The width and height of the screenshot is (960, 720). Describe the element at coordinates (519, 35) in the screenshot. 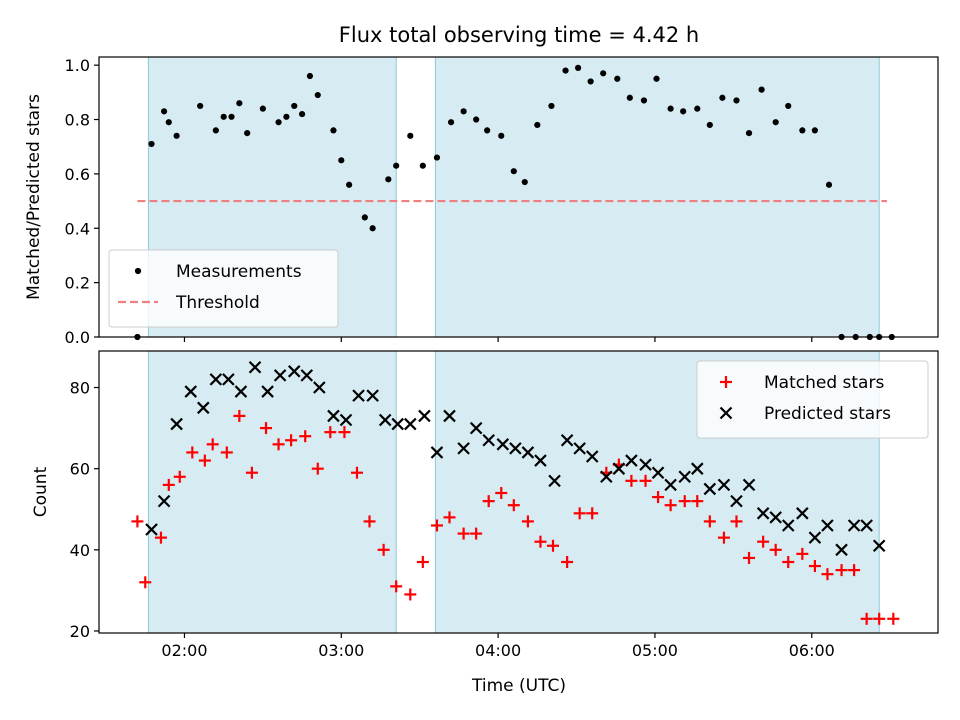

I see `chart-title: Flux total observing time = 4.42 h` at that location.